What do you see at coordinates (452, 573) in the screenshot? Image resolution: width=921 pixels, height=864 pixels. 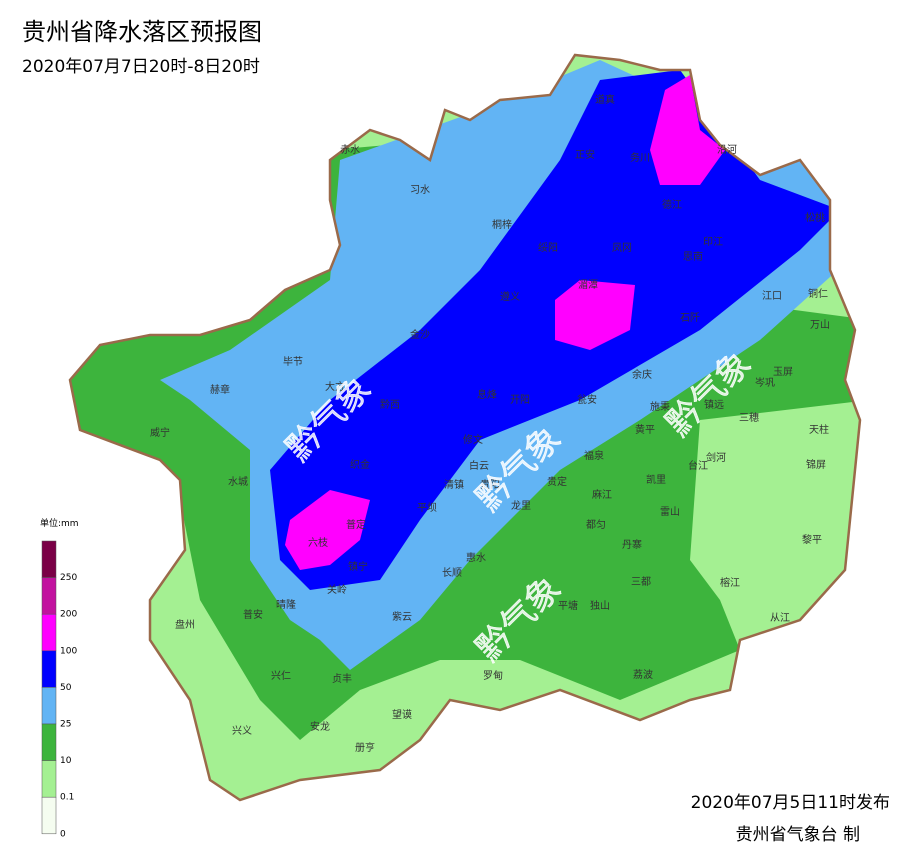 I see `county-label: 长顺` at bounding box center [452, 573].